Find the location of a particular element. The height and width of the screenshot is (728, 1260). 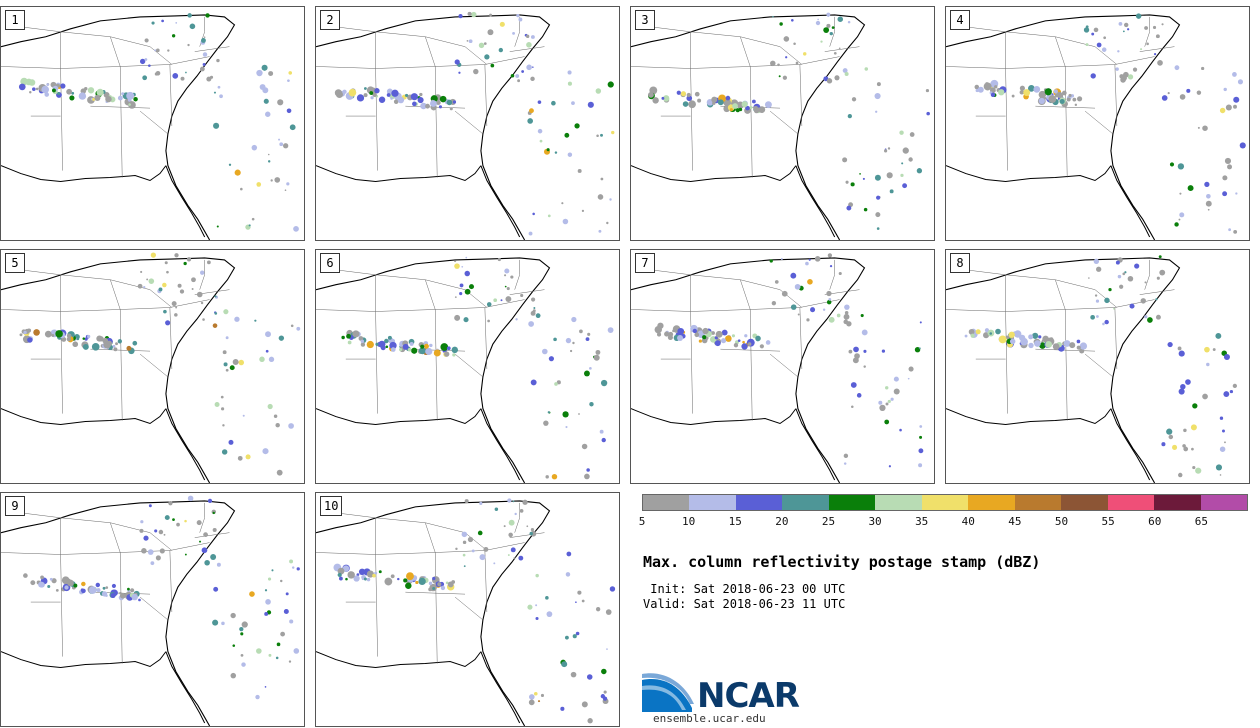

postage-stamp-2: 2 is located at coordinates (467, 123).